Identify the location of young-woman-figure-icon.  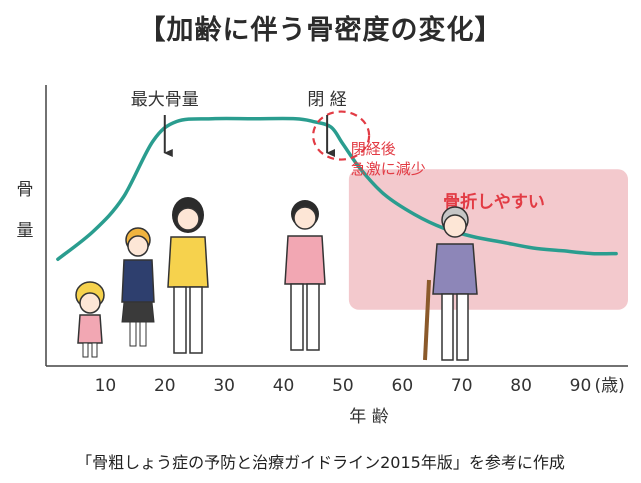
(188, 275).